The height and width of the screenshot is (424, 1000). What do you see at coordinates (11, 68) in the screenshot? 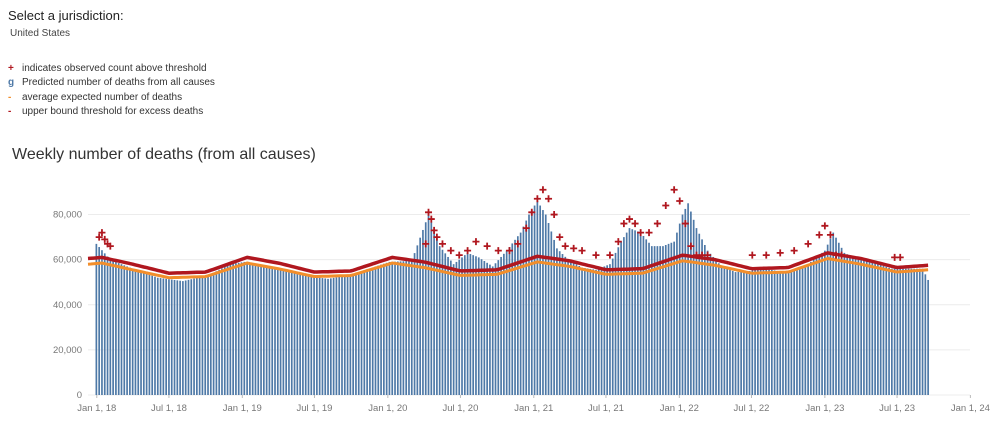
I see `plus-icon: +` at bounding box center [11, 68].